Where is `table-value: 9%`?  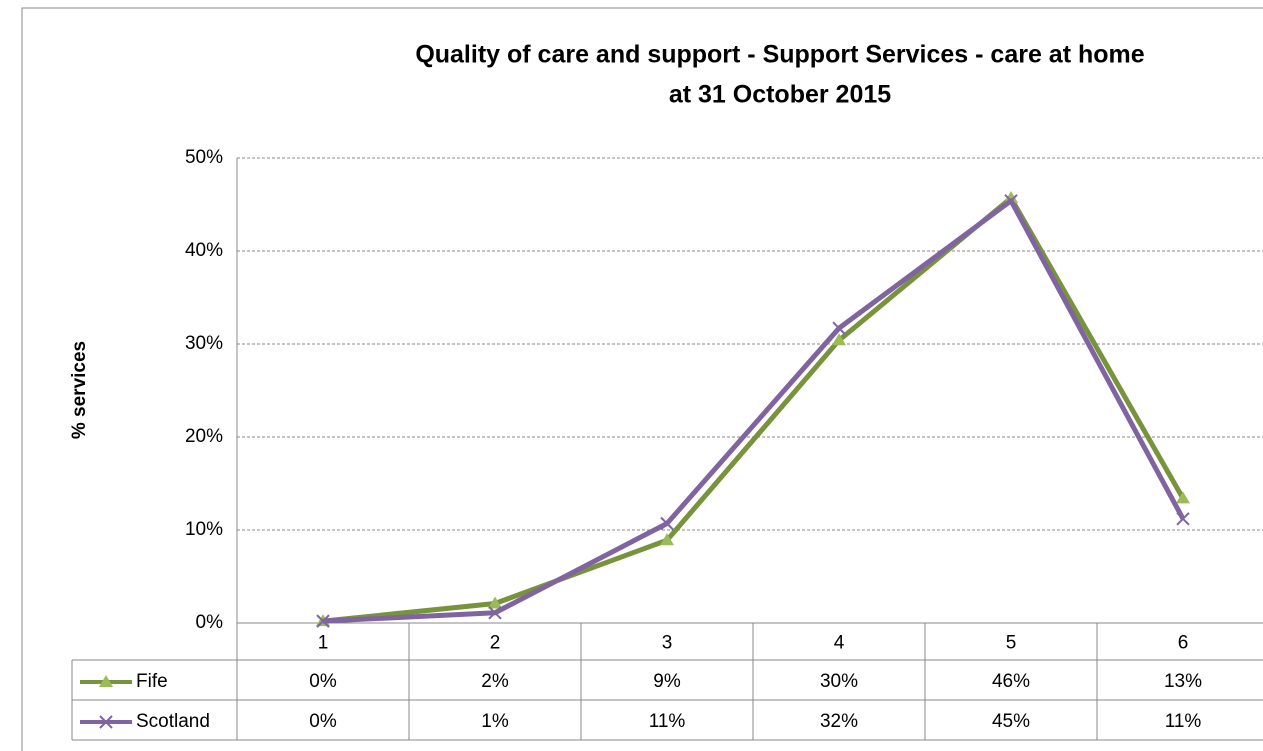 table-value: 9% is located at coordinates (667, 681).